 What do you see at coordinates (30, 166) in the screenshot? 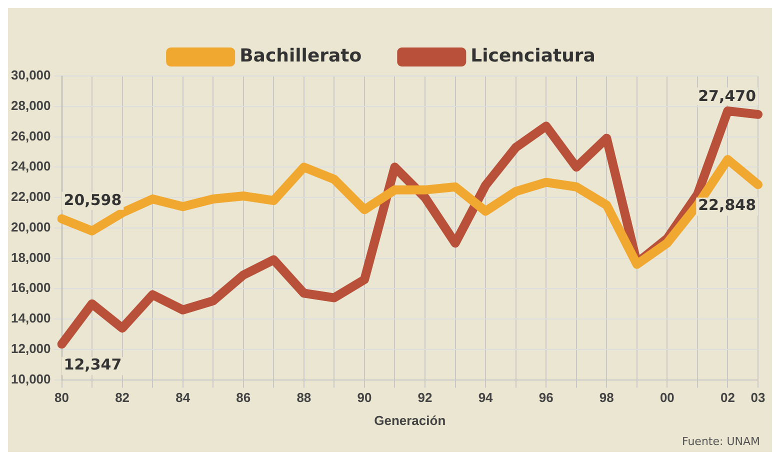
I see `y-tick-label: 24,000` at bounding box center [30, 166].